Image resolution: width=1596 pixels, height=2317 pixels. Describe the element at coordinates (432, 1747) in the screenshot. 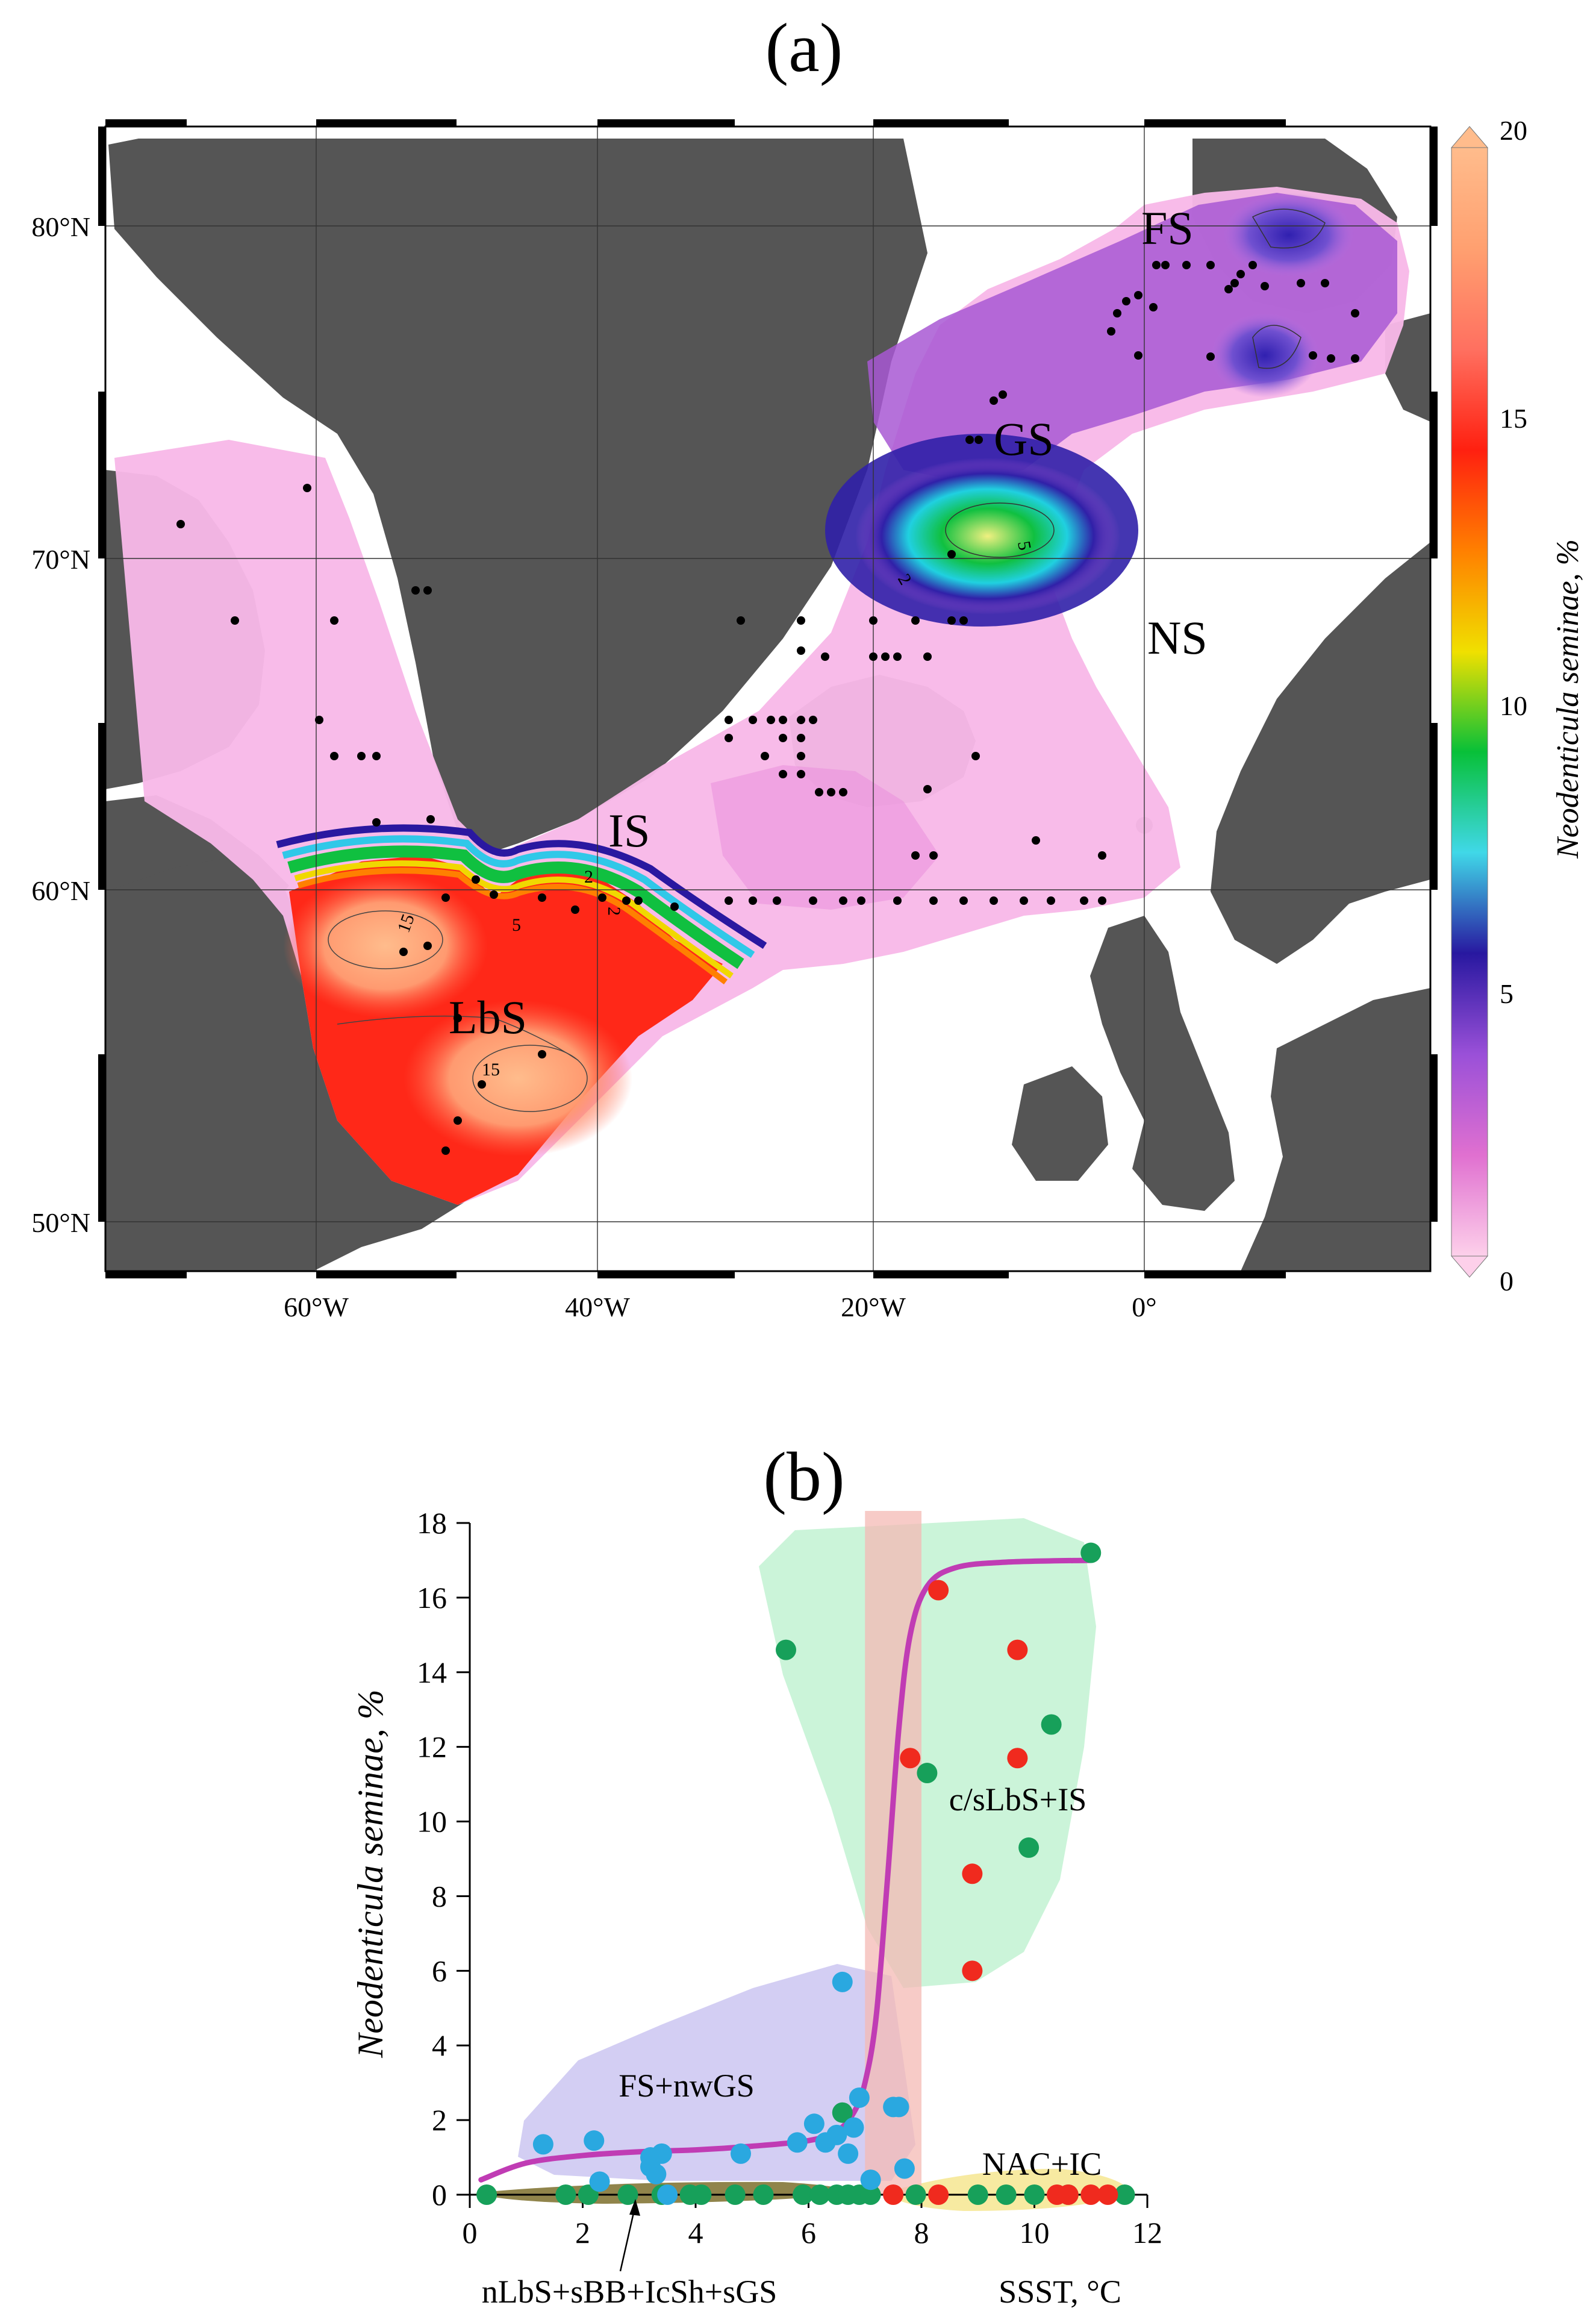

I see `y-tick-label: 12` at that location.